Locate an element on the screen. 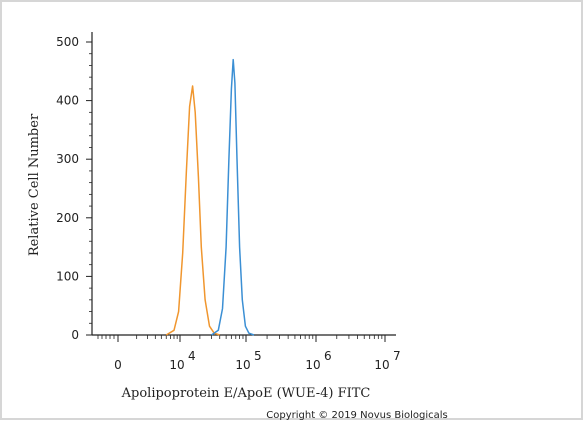  y-tick-label: 400 is located at coordinates (67, 101).